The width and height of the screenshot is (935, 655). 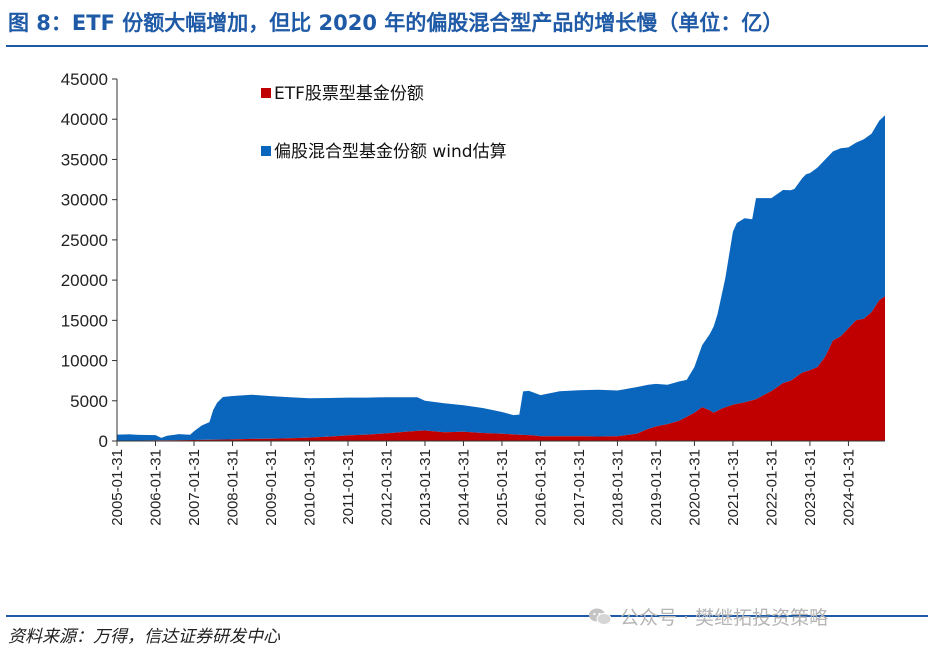 What do you see at coordinates (579, 487) in the screenshot?
I see `x-tick-label: 2017-01-31` at bounding box center [579, 487].